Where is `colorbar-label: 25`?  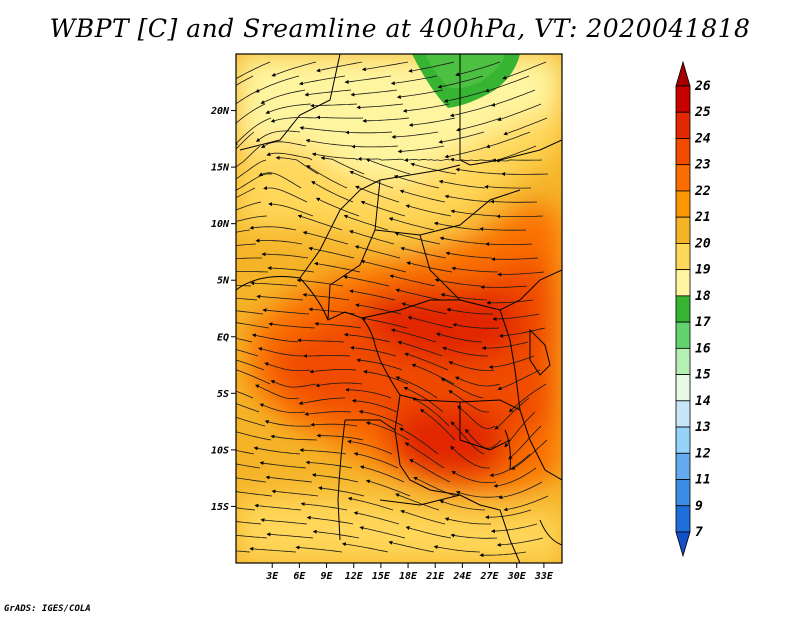
colorbar-label: 25 is located at coordinates (702, 112).